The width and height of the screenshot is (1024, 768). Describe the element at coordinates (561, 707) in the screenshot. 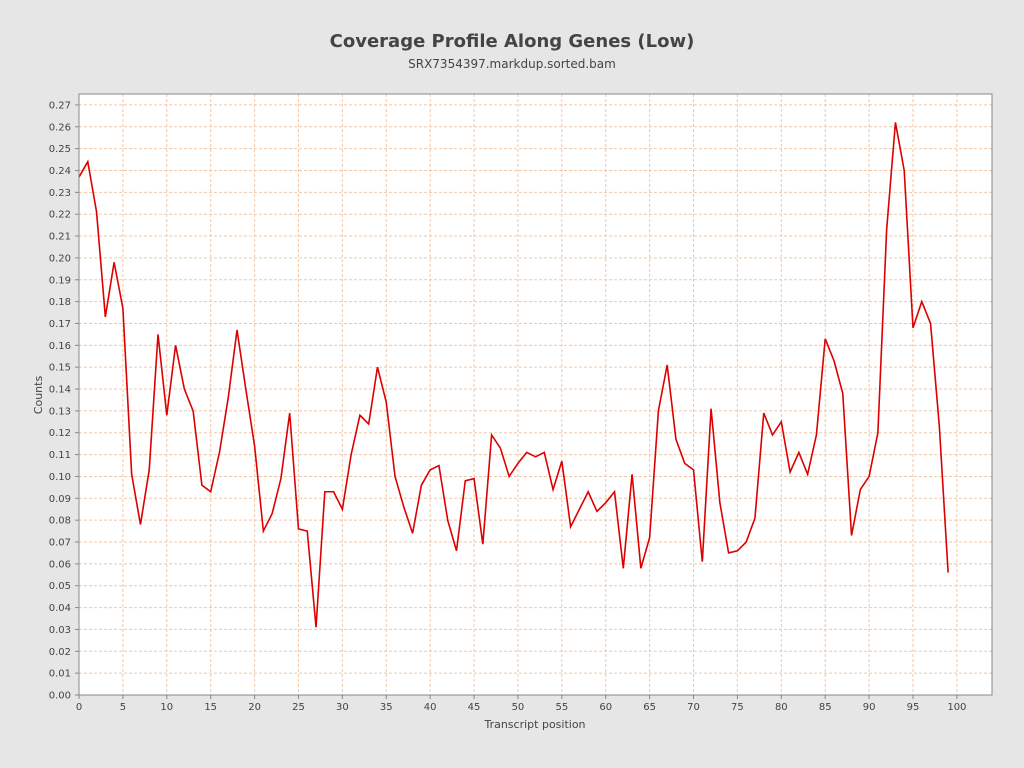

I see `x-tick-label: 55` at that location.